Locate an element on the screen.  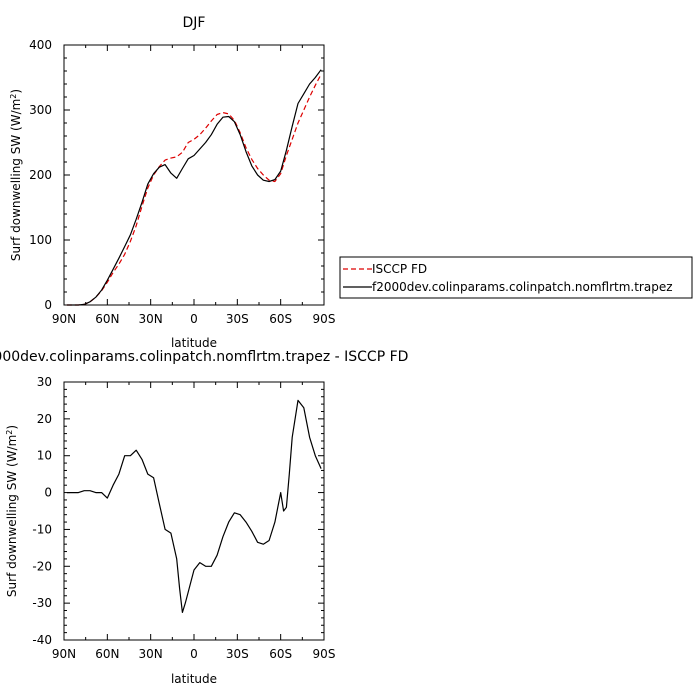
bottom-x-tick-label: 60S is located at coordinates (280, 654).